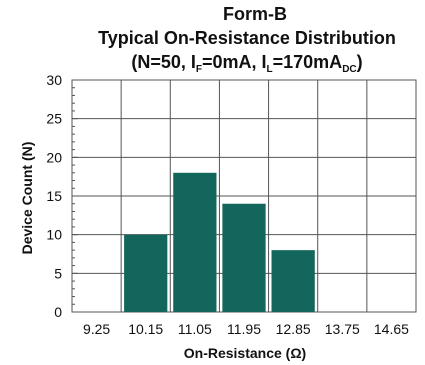 This screenshot has height=365, width=425. I want to click on y-tick-label: 5, so click(58, 273).